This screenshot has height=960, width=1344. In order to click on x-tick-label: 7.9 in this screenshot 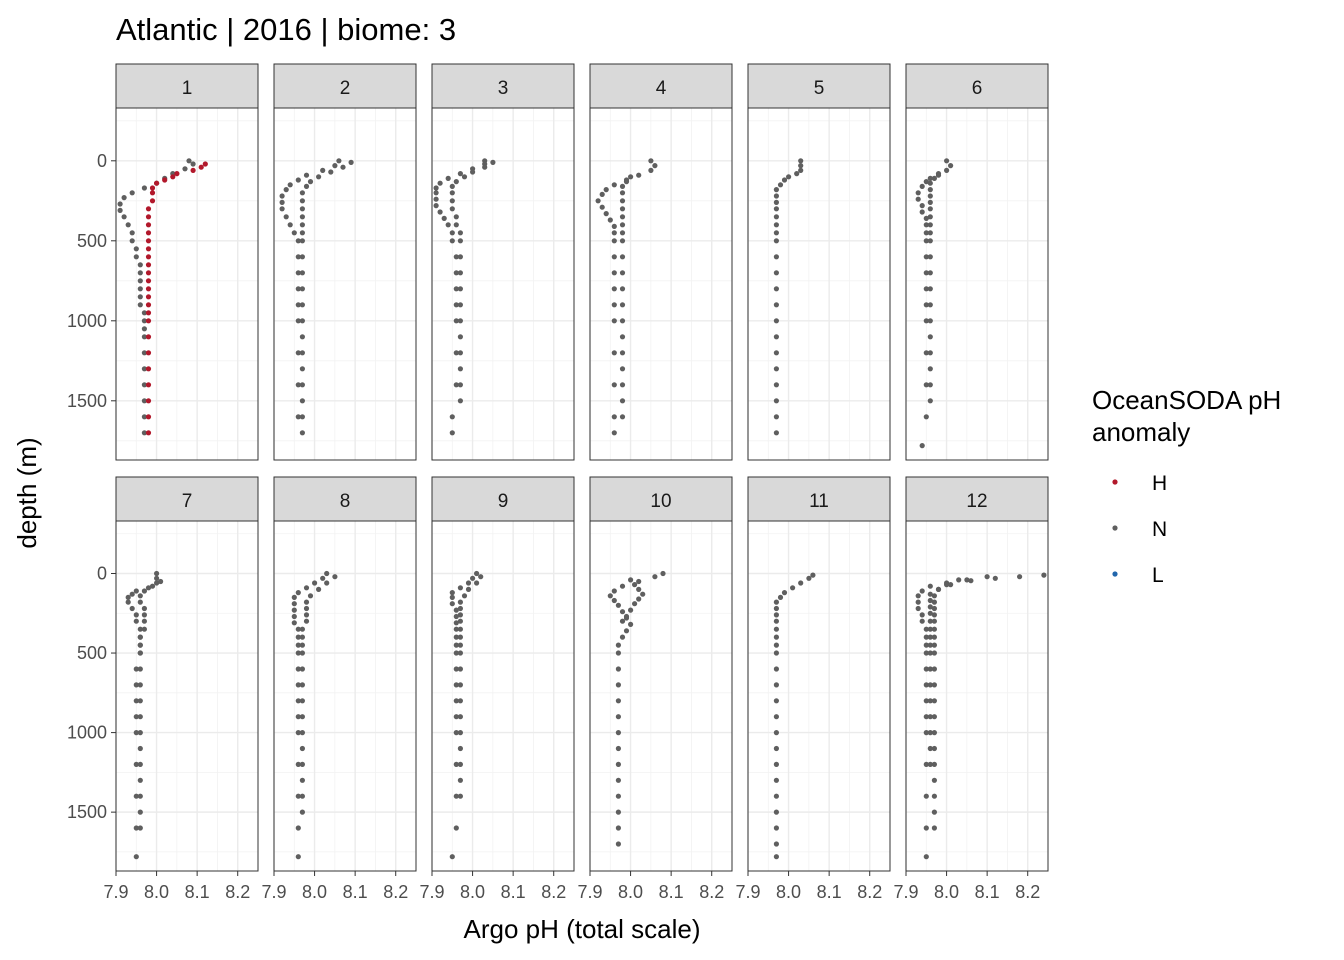, I will do `click(747, 892)`.